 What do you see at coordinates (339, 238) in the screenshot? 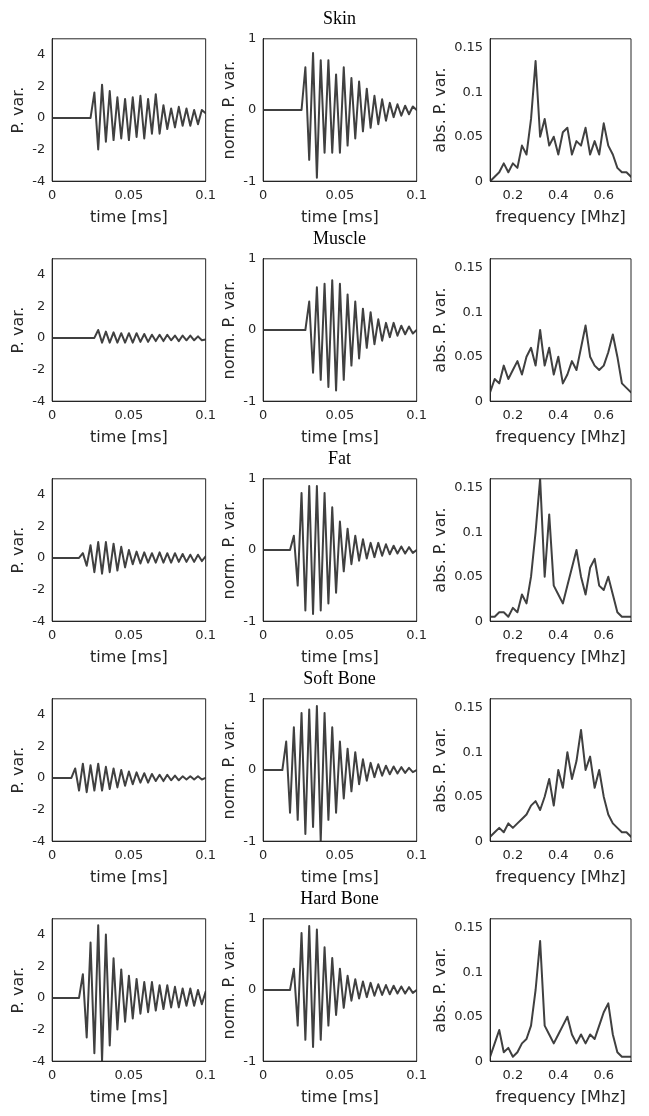
I see `chart-title: Muscle` at bounding box center [339, 238].